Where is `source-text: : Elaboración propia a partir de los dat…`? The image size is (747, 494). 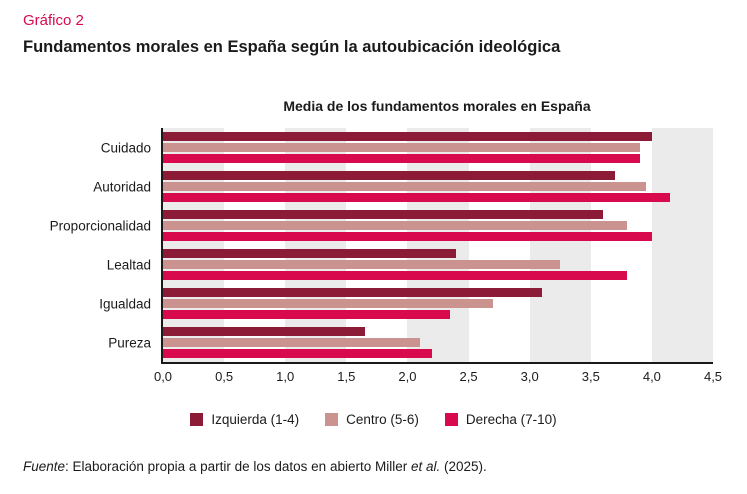 source-text: : Elaboración propia a partir de los dat… is located at coordinates (238, 466).